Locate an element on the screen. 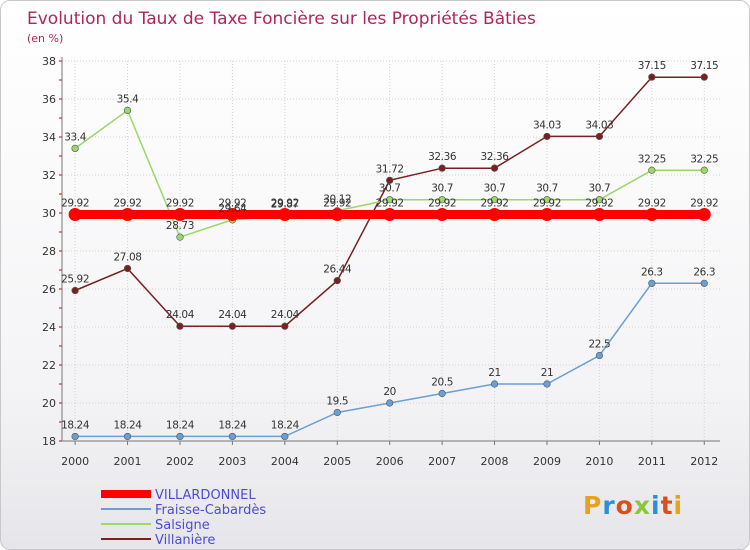 The image size is (750, 550). data-label: 20.5 is located at coordinates (442, 383).